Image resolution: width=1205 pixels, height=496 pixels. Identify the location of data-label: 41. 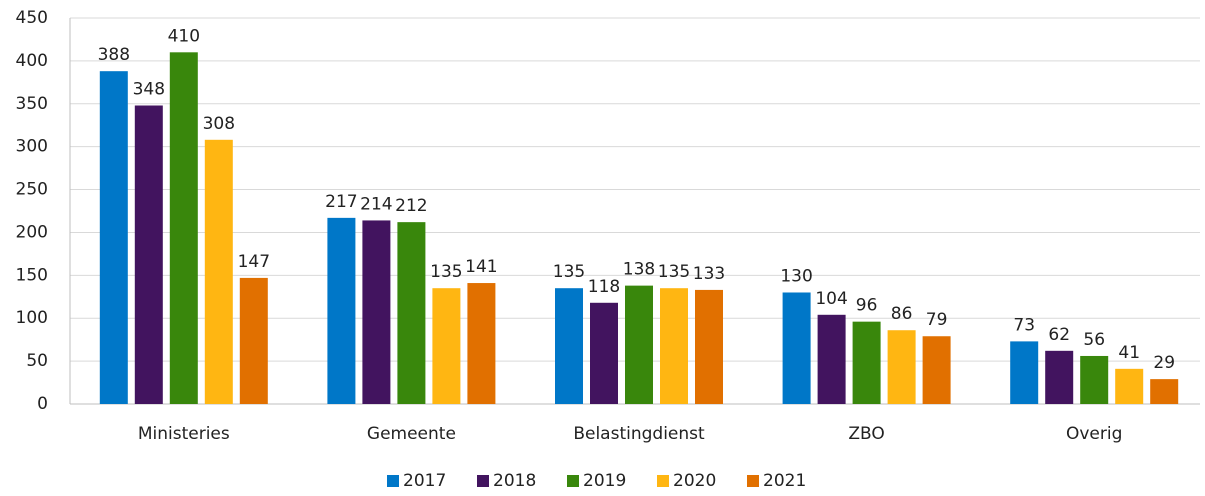
(1129, 353).